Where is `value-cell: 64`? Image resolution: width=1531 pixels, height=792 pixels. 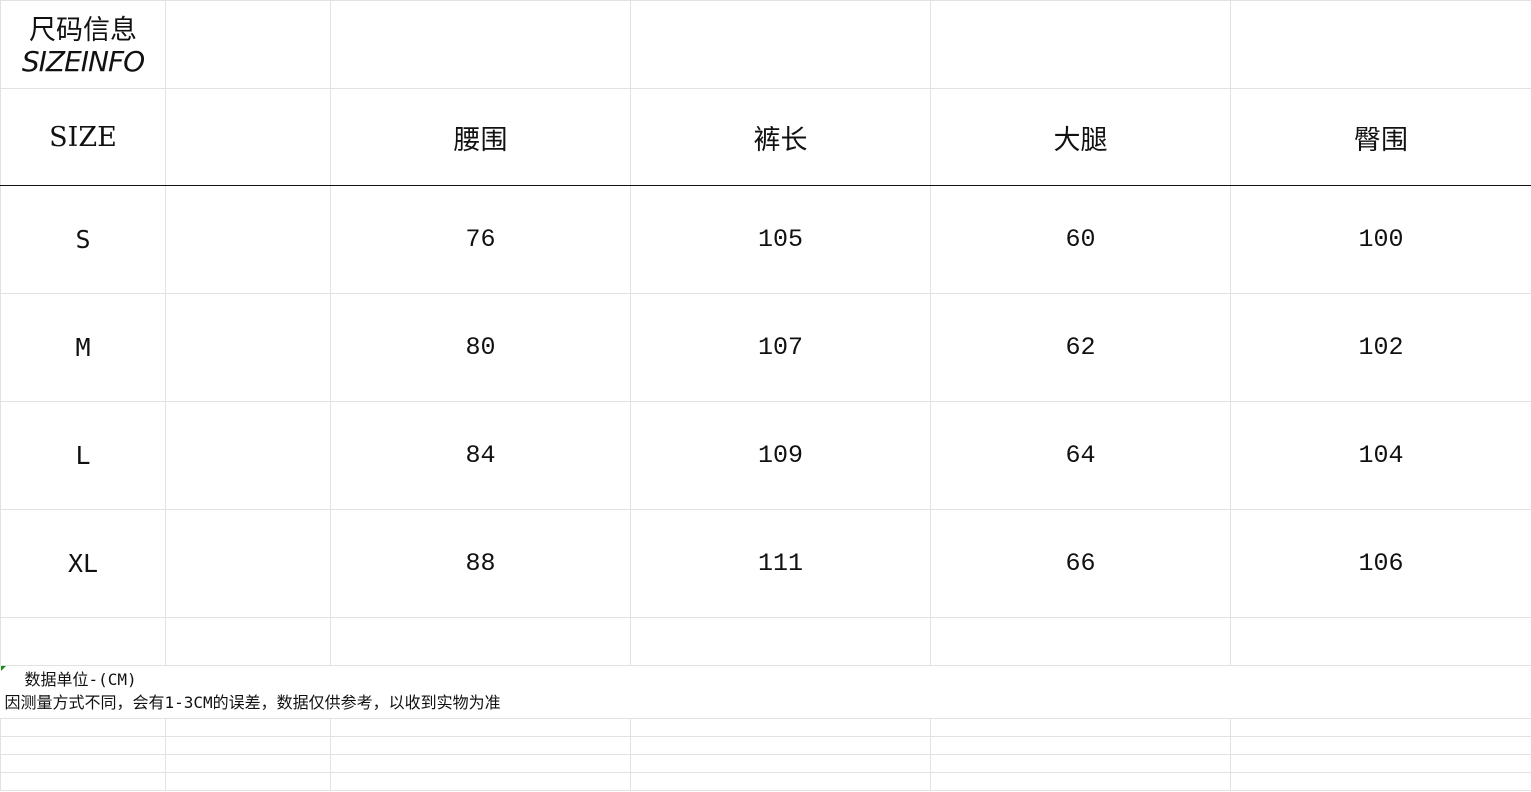 value-cell: 64 is located at coordinates (1080, 455).